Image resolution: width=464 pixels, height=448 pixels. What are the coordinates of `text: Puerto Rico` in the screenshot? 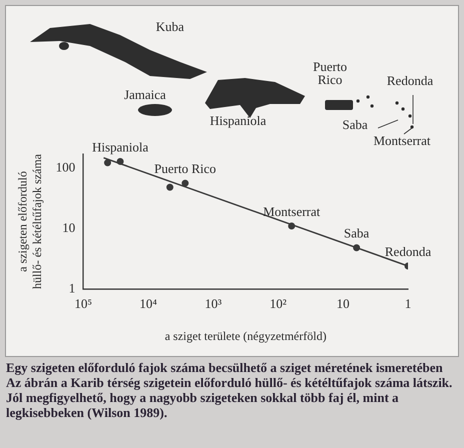 It's located at (330, 73).